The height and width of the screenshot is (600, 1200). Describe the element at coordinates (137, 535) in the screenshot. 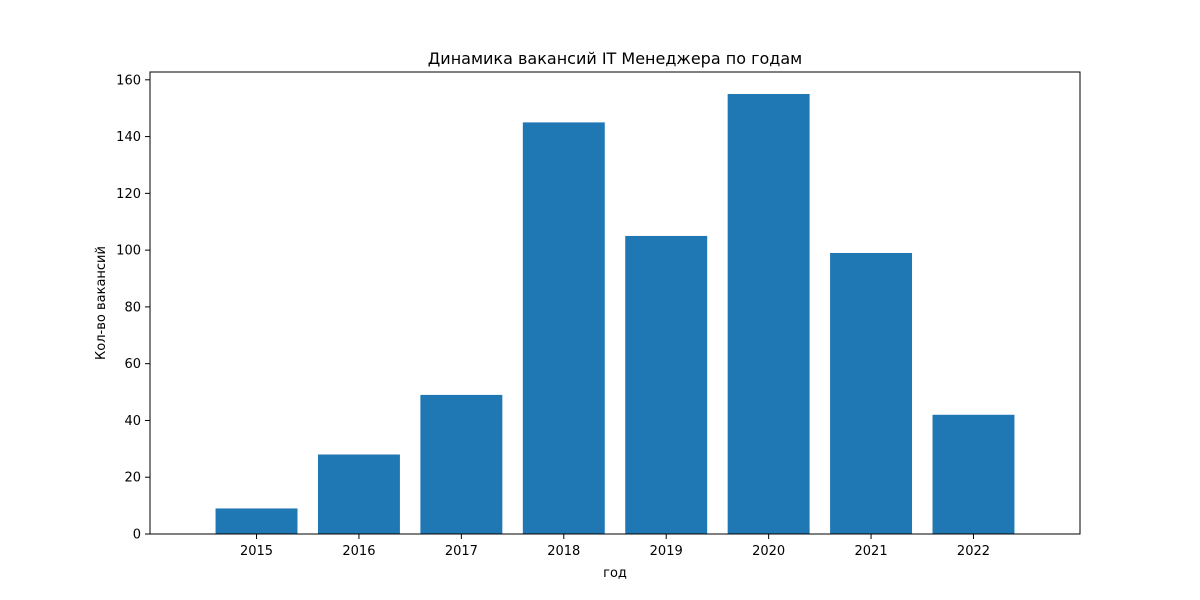

I see `y-tick-label-0: 0` at that location.